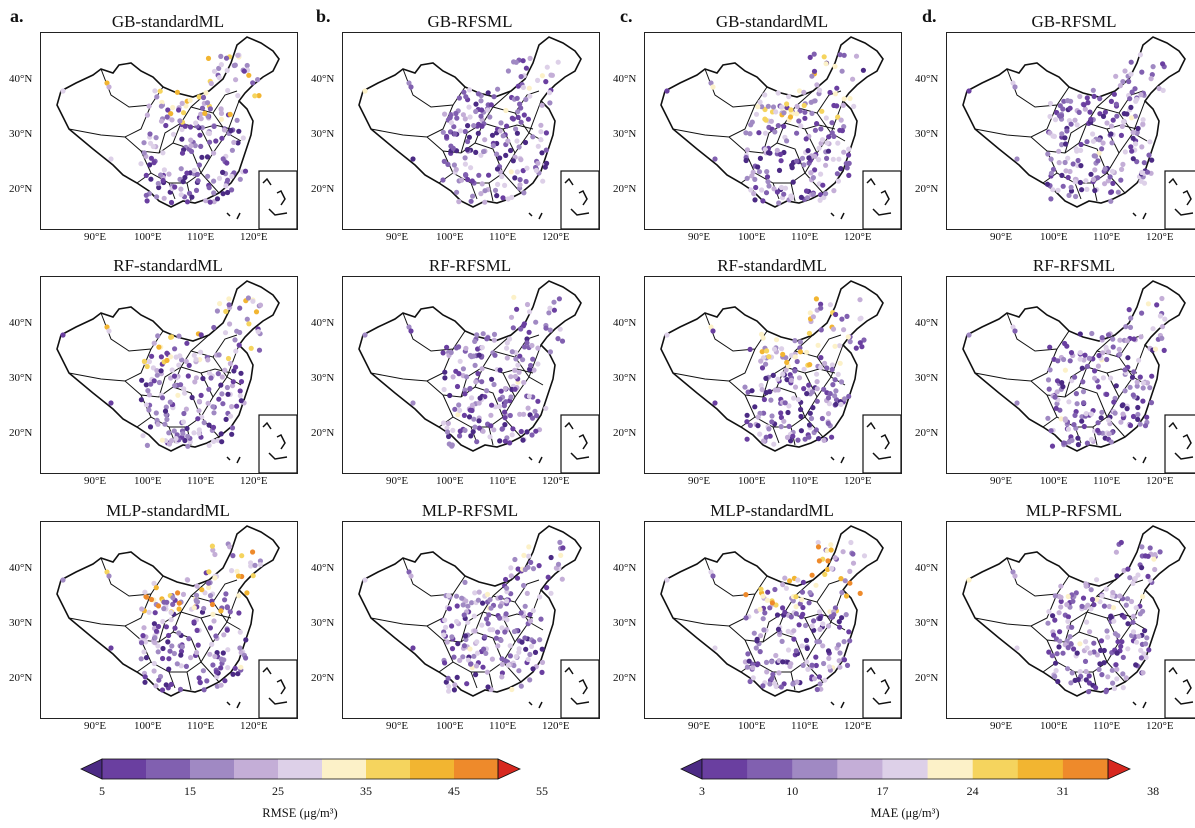  I want to click on hainan-outline, so click(837, 216).